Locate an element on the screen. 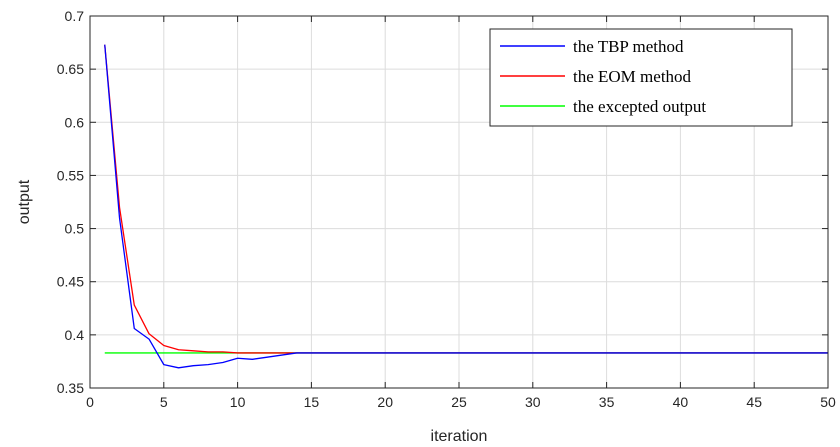 This screenshot has height=447, width=840. x-axis-label: iteration is located at coordinates (459, 436).